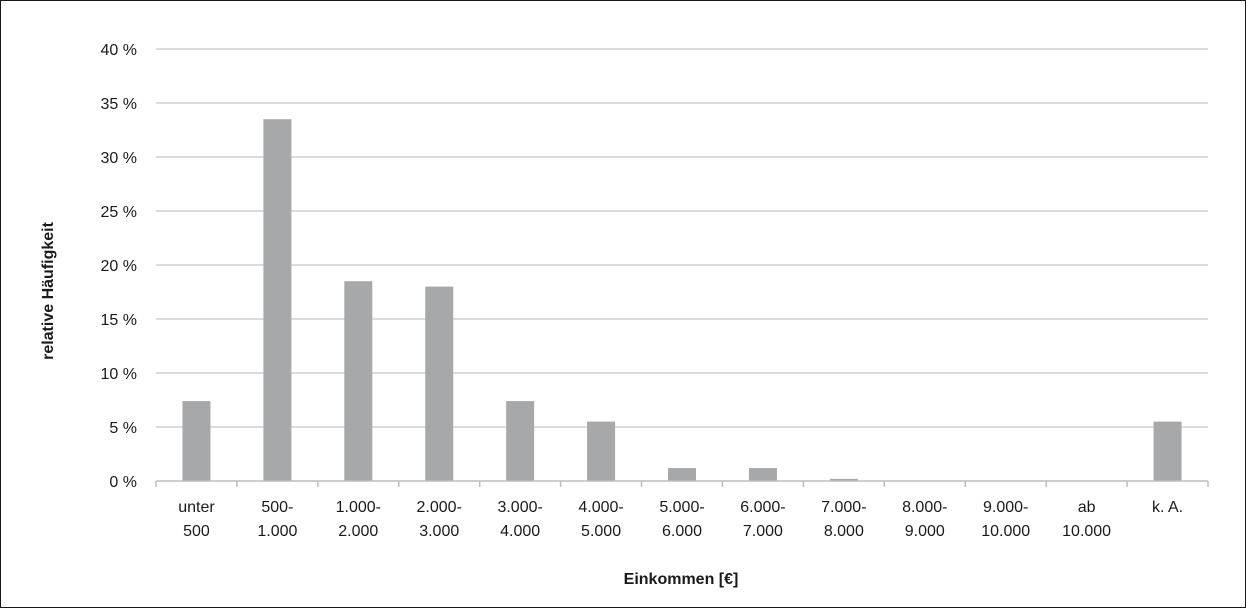 This screenshot has height=609, width=1246. I want to click on x-tick-label: k. A., so click(1167, 507).